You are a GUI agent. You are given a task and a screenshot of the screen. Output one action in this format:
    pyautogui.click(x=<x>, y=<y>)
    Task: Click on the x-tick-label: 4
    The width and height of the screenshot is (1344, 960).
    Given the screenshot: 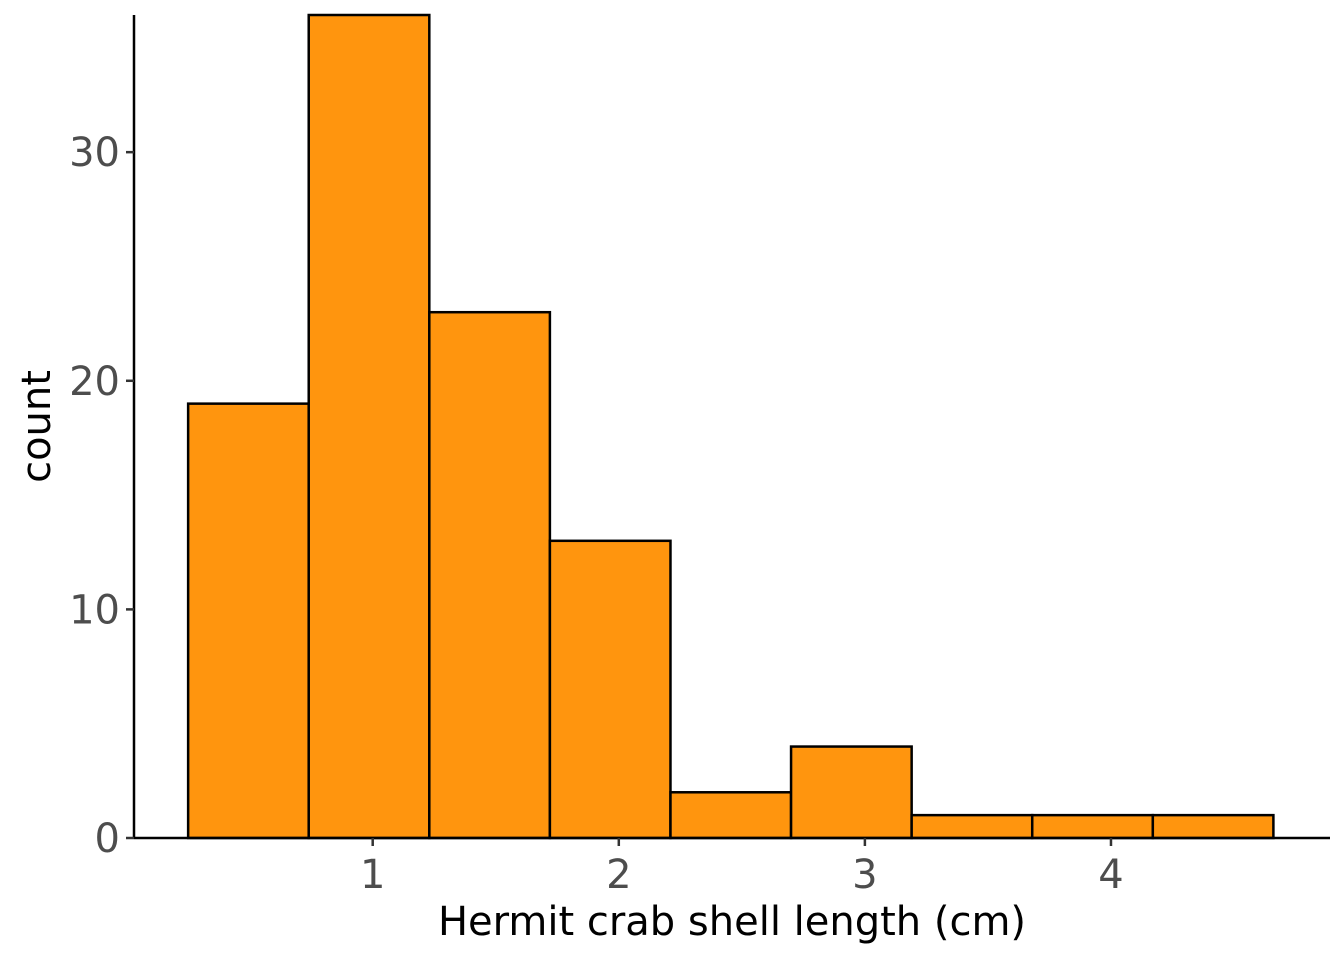 What is the action you would take?
    pyautogui.click(x=1110, y=875)
    